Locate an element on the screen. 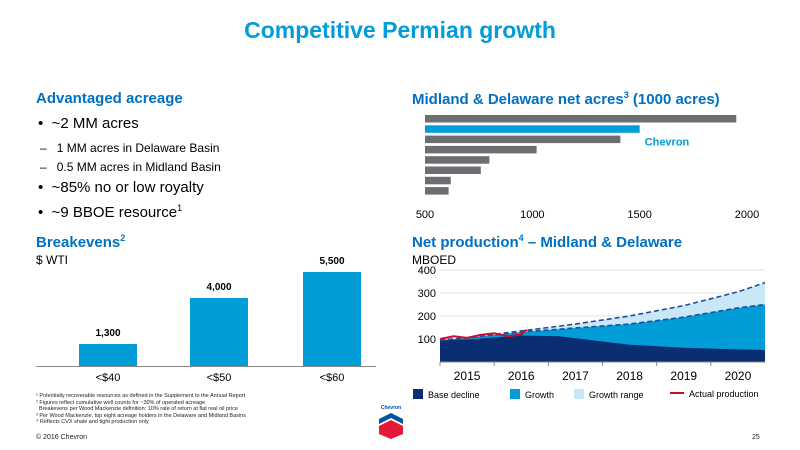 This screenshot has height=450, width=800. sub-bullet-delaware: – 1 MM acres in Delaware Basin is located at coordinates (129, 148).